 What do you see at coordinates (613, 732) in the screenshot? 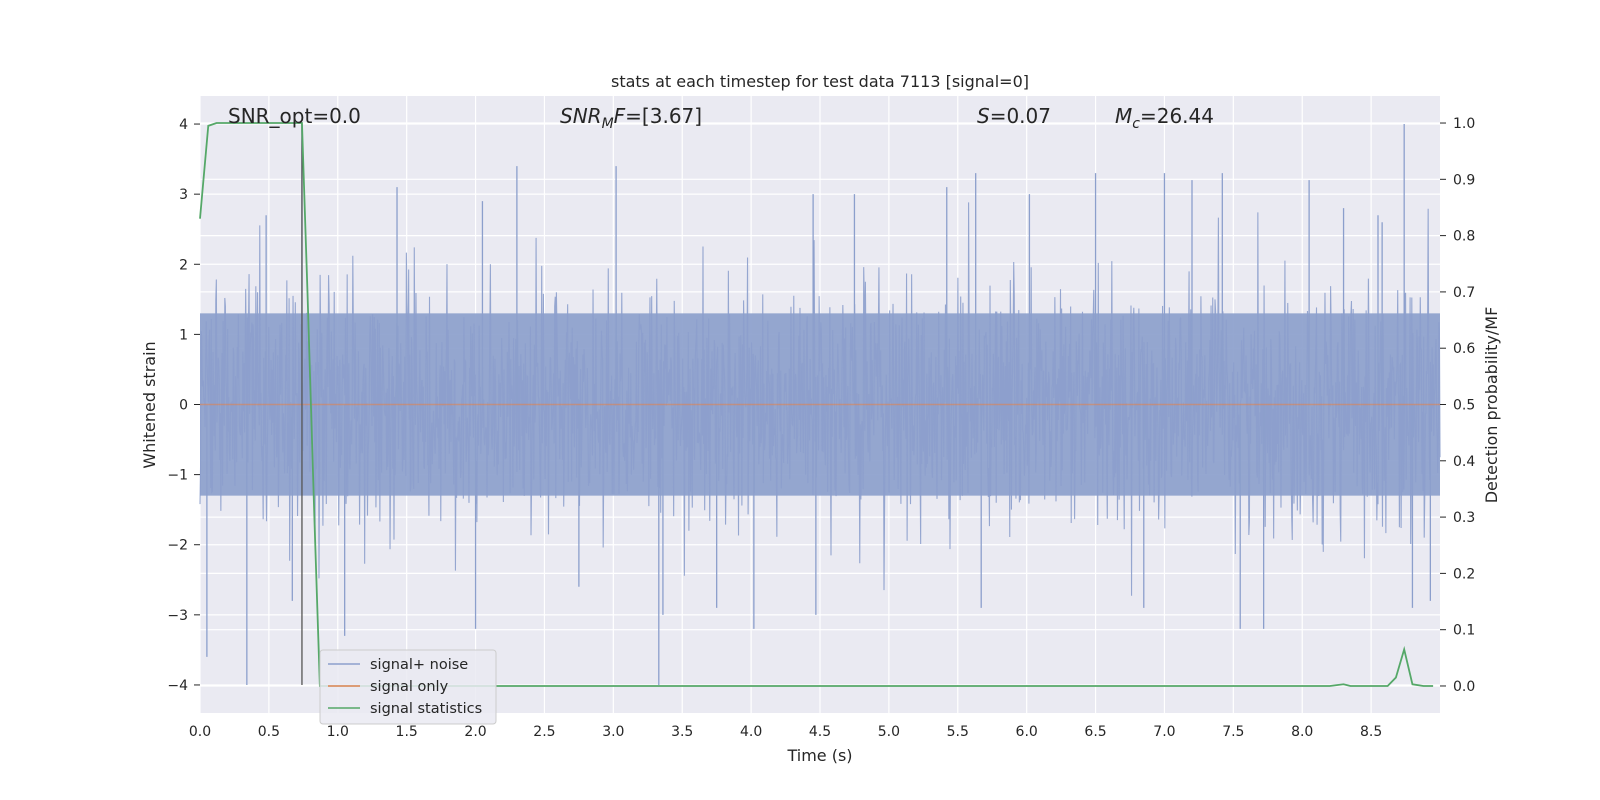
I see `x-tick-label: 3.0` at bounding box center [613, 732].